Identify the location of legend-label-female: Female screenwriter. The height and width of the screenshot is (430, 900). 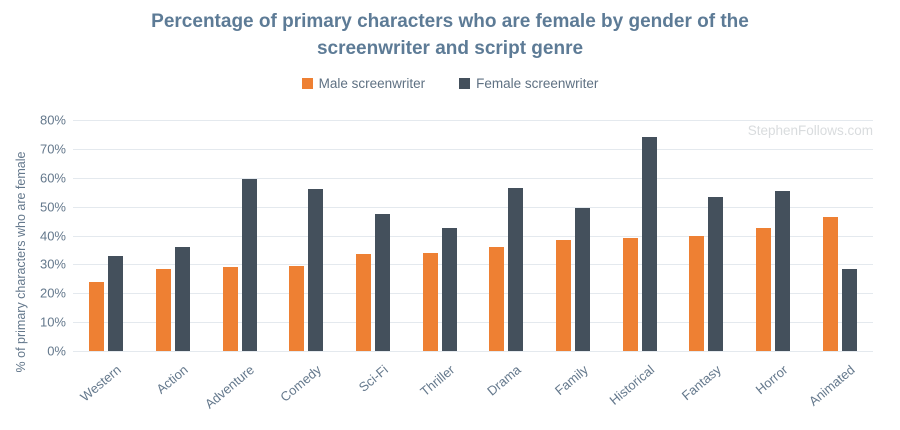
(537, 83).